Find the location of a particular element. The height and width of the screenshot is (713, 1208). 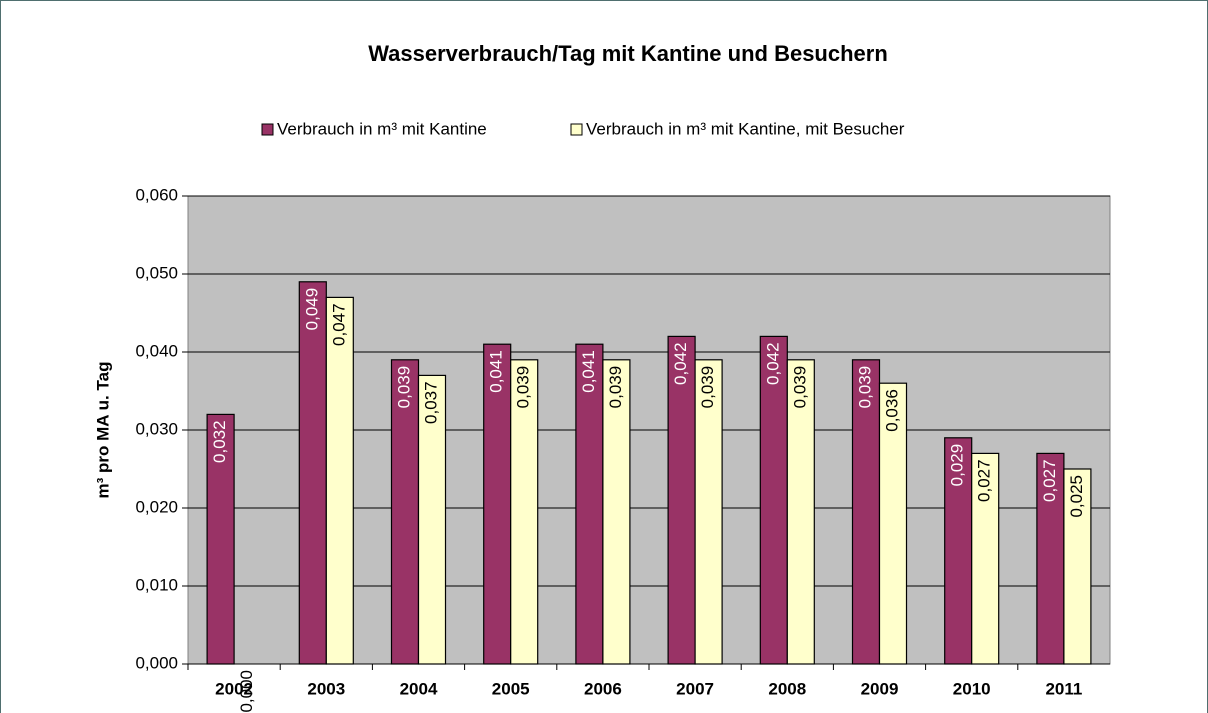

x-tick-label: 2007 is located at coordinates (695, 688).